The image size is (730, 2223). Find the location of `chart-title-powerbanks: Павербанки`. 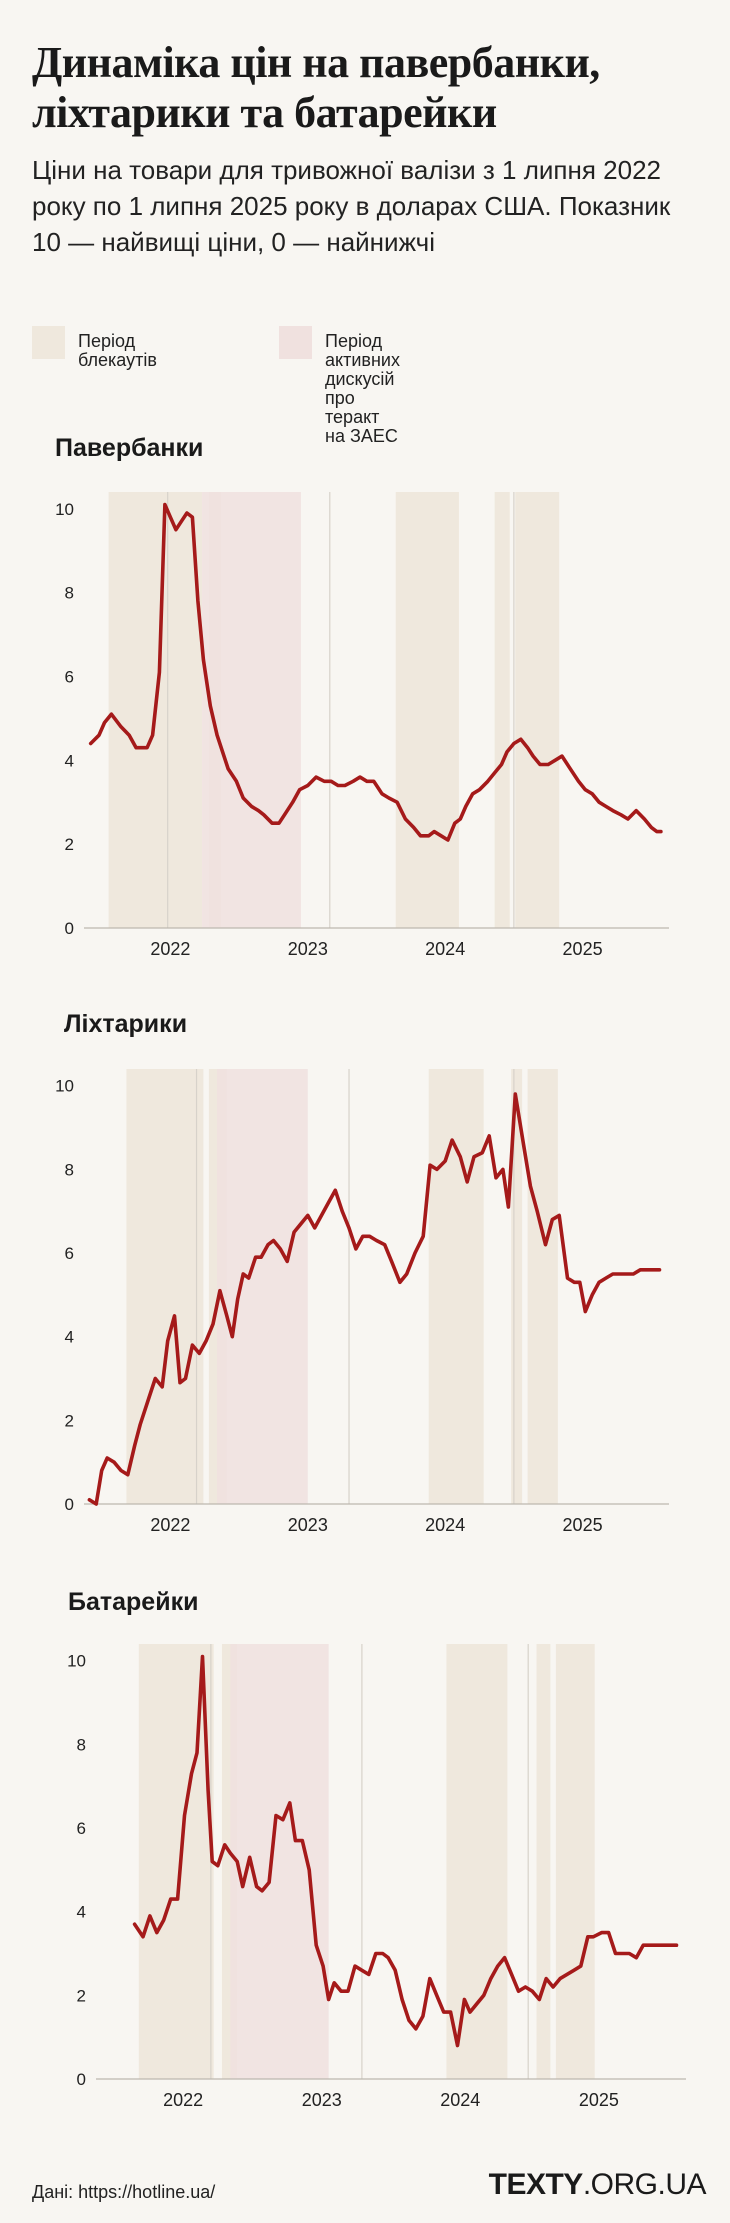

chart-title-powerbanks: Павербанки is located at coordinates (129, 448).